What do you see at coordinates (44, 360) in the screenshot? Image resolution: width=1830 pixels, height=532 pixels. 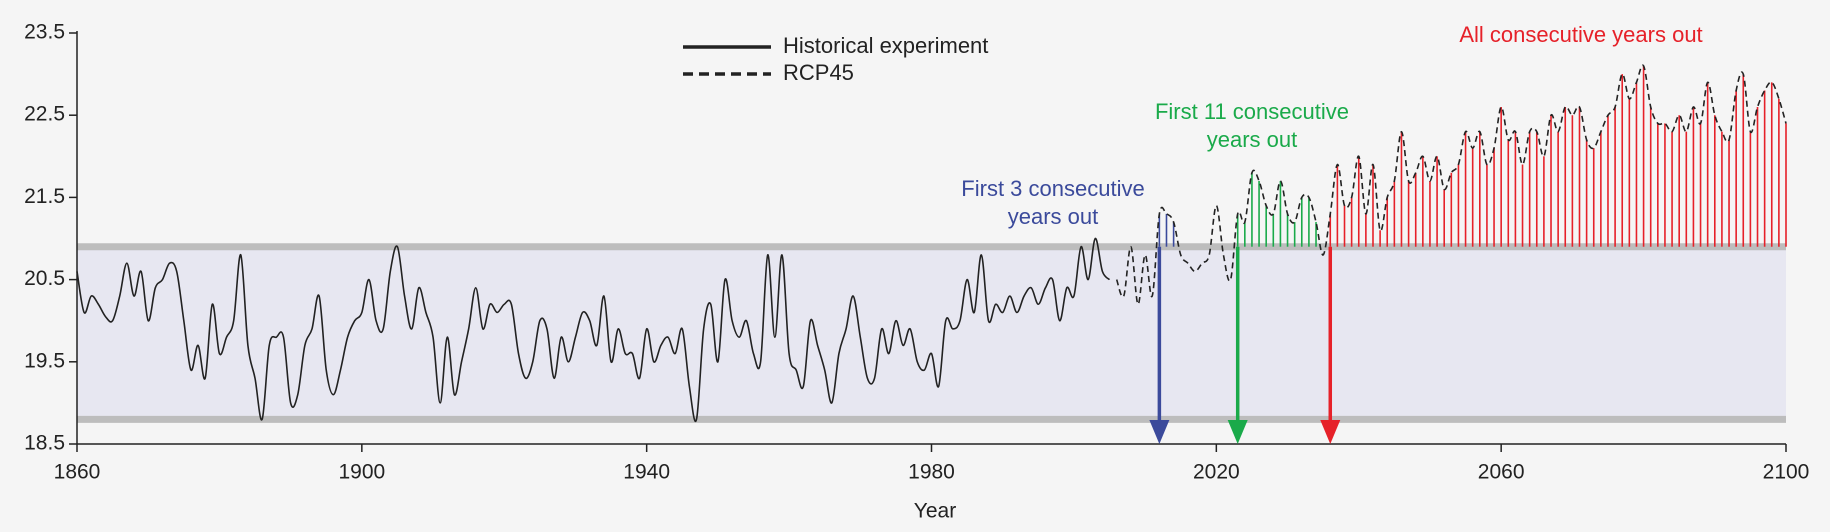 I see `y-tick-label: 19.5` at bounding box center [44, 360].